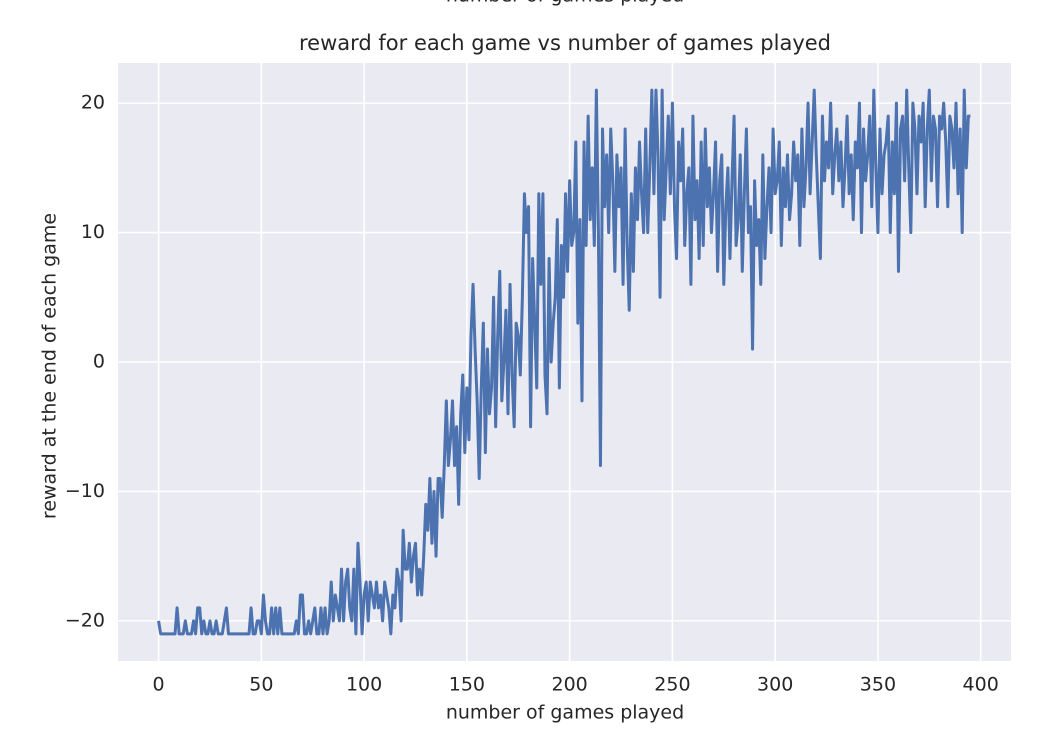 Image resolution: width=1048 pixels, height=748 pixels. I want to click on x-tick-label: 300, so click(775, 685).